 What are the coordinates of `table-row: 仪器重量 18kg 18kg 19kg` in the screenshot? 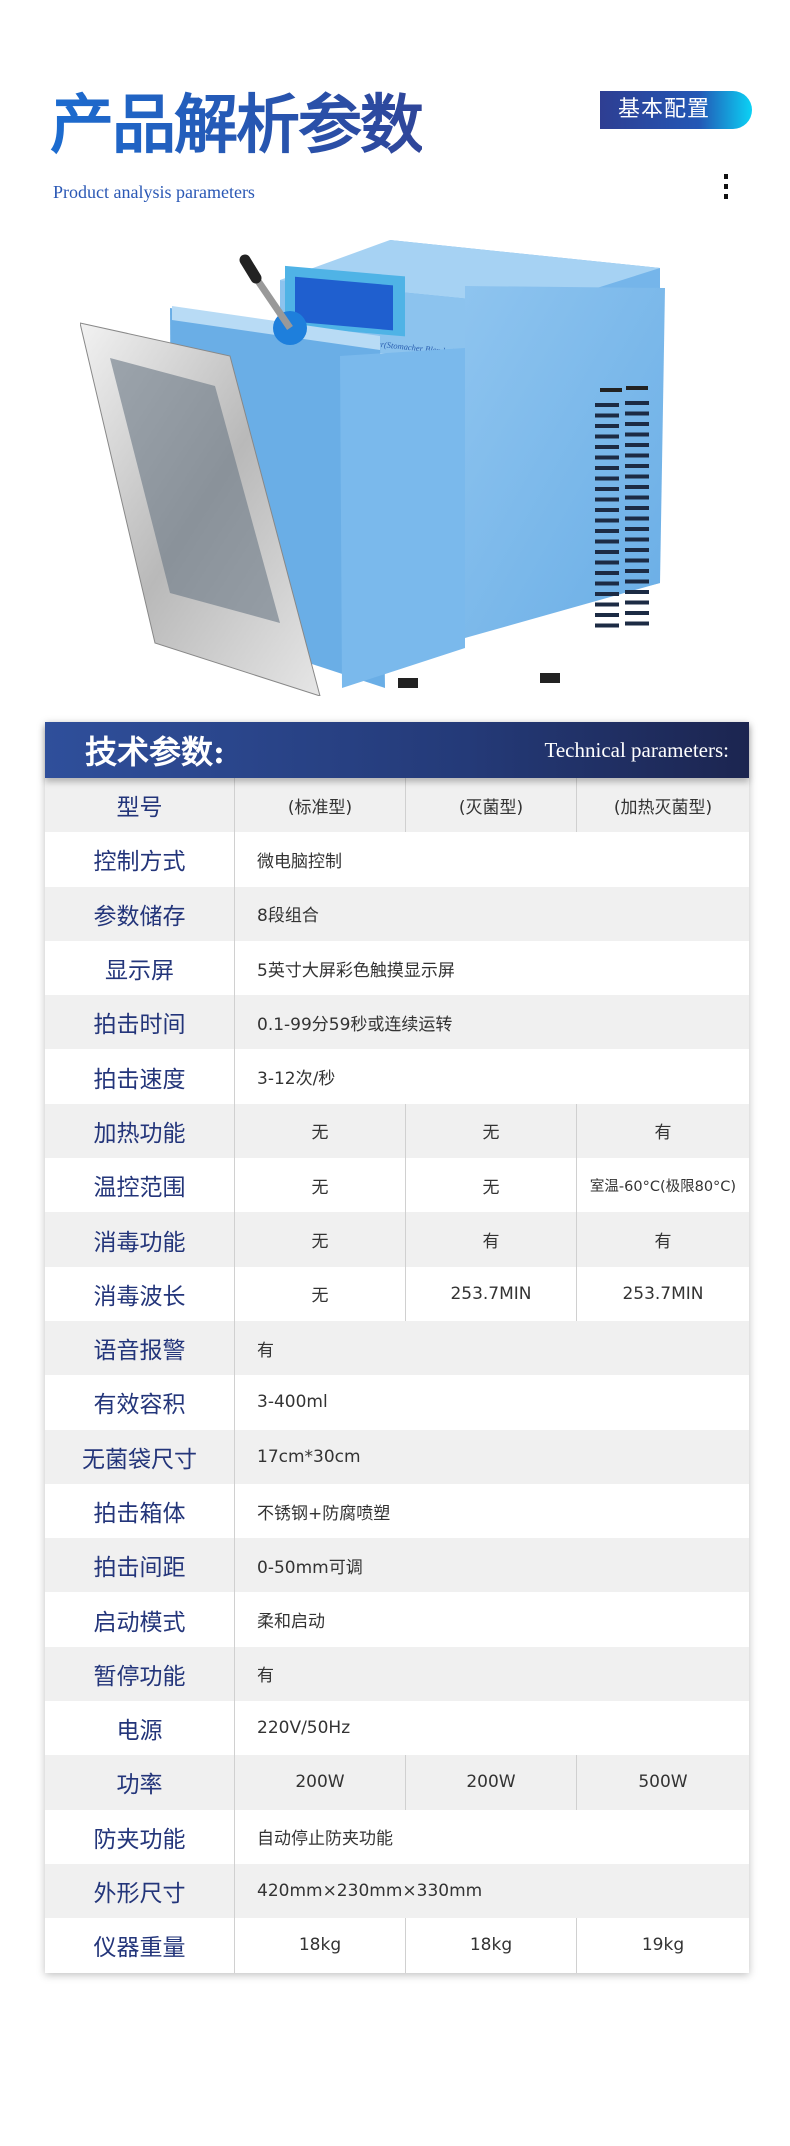 It's located at (397, 1945).